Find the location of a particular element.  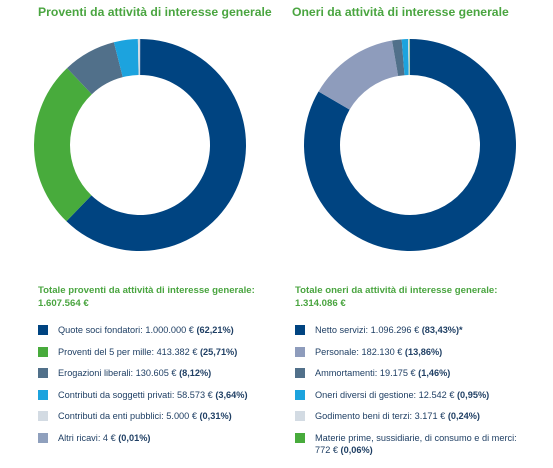

legend-amount: 1.096.296 € is located at coordinates (396, 330).